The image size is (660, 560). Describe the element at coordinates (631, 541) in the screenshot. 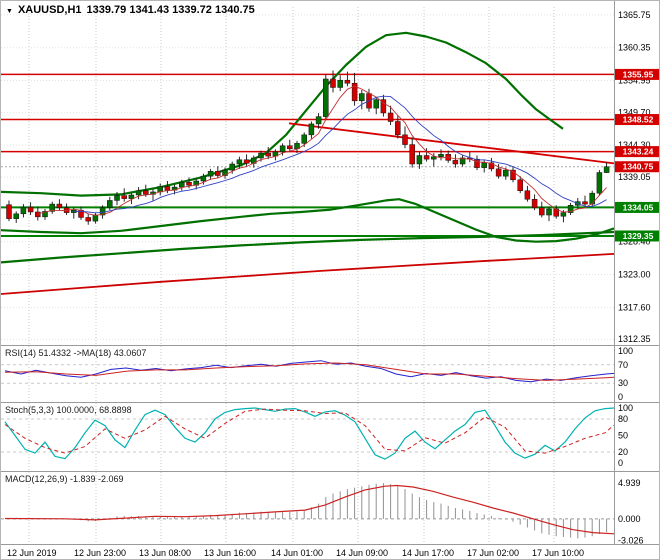

I see `svg-text: -3.026` at that location.